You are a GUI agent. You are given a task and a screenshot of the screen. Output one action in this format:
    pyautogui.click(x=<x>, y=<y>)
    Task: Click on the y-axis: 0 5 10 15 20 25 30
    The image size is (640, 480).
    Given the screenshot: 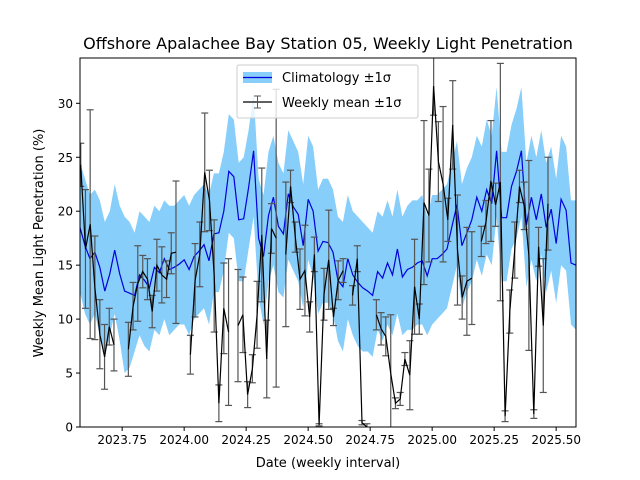 What is the action you would take?
    pyautogui.click(x=69, y=266)
    